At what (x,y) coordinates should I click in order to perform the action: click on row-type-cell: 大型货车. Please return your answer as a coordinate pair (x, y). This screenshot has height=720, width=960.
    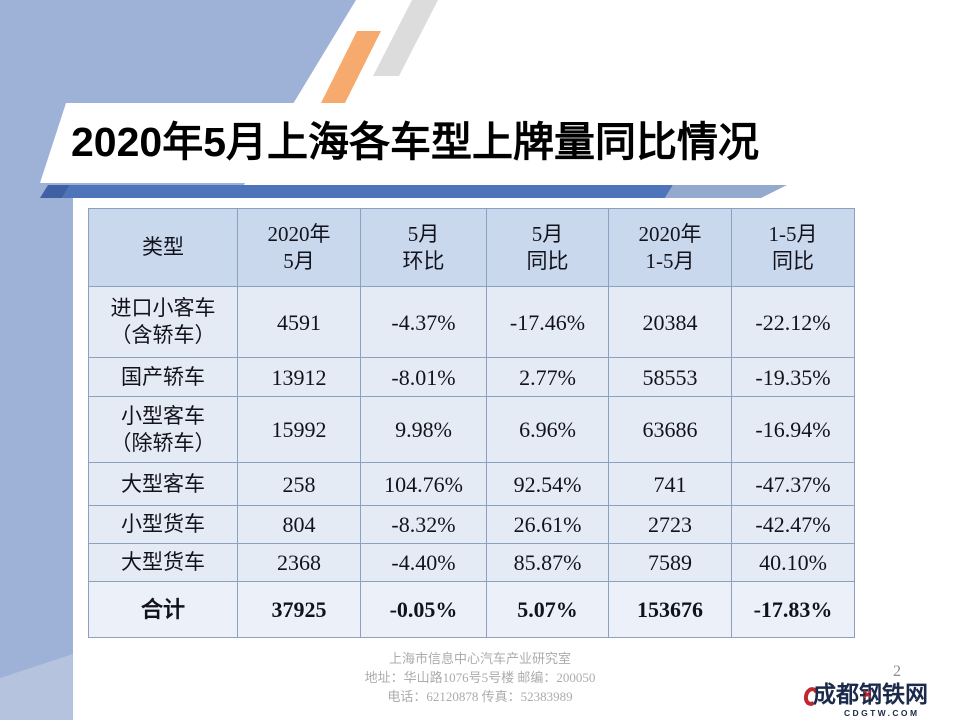
    Looking at the image, I should click on (163, 562).